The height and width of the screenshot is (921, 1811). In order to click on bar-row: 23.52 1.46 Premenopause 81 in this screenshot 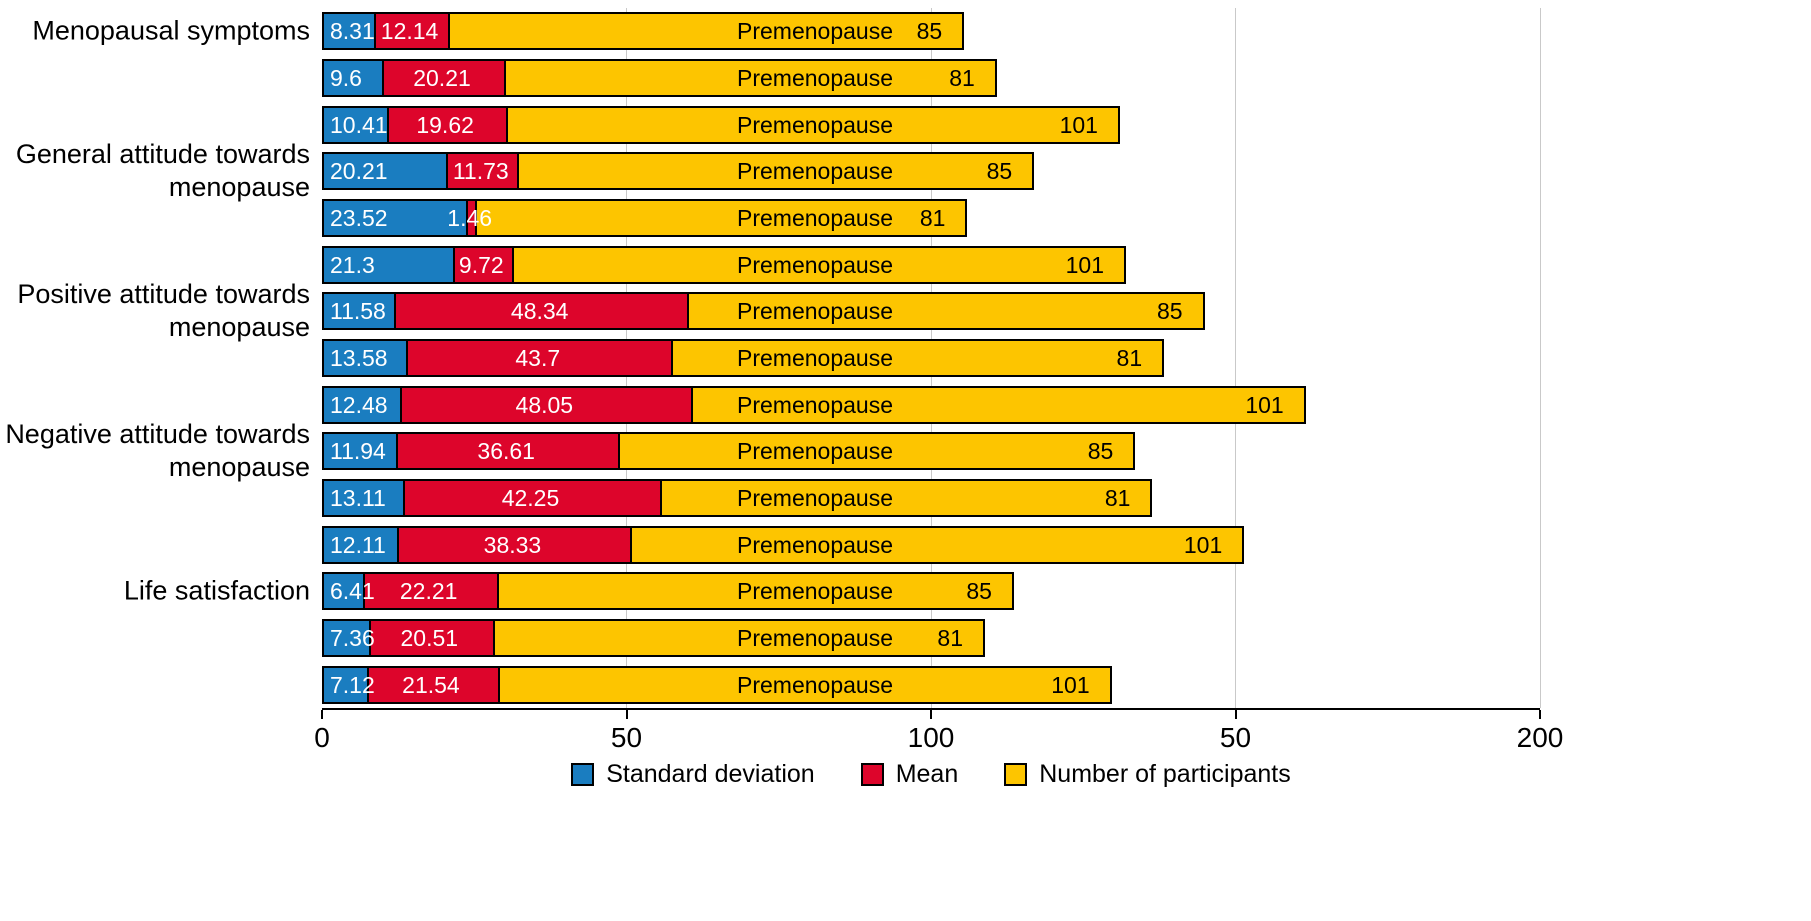, I will do `click(645, 218)`.